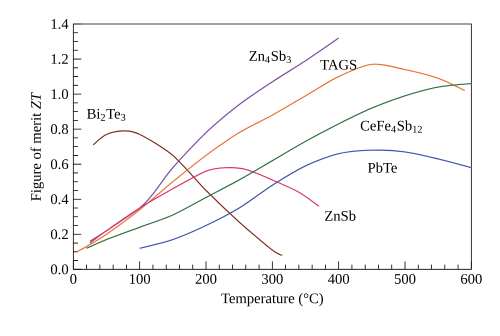 The height and width of the screenshot is (336, 500). I want to click on series-label: CeFe$_{4}$Sb$_{12}$, so click(391, 126).